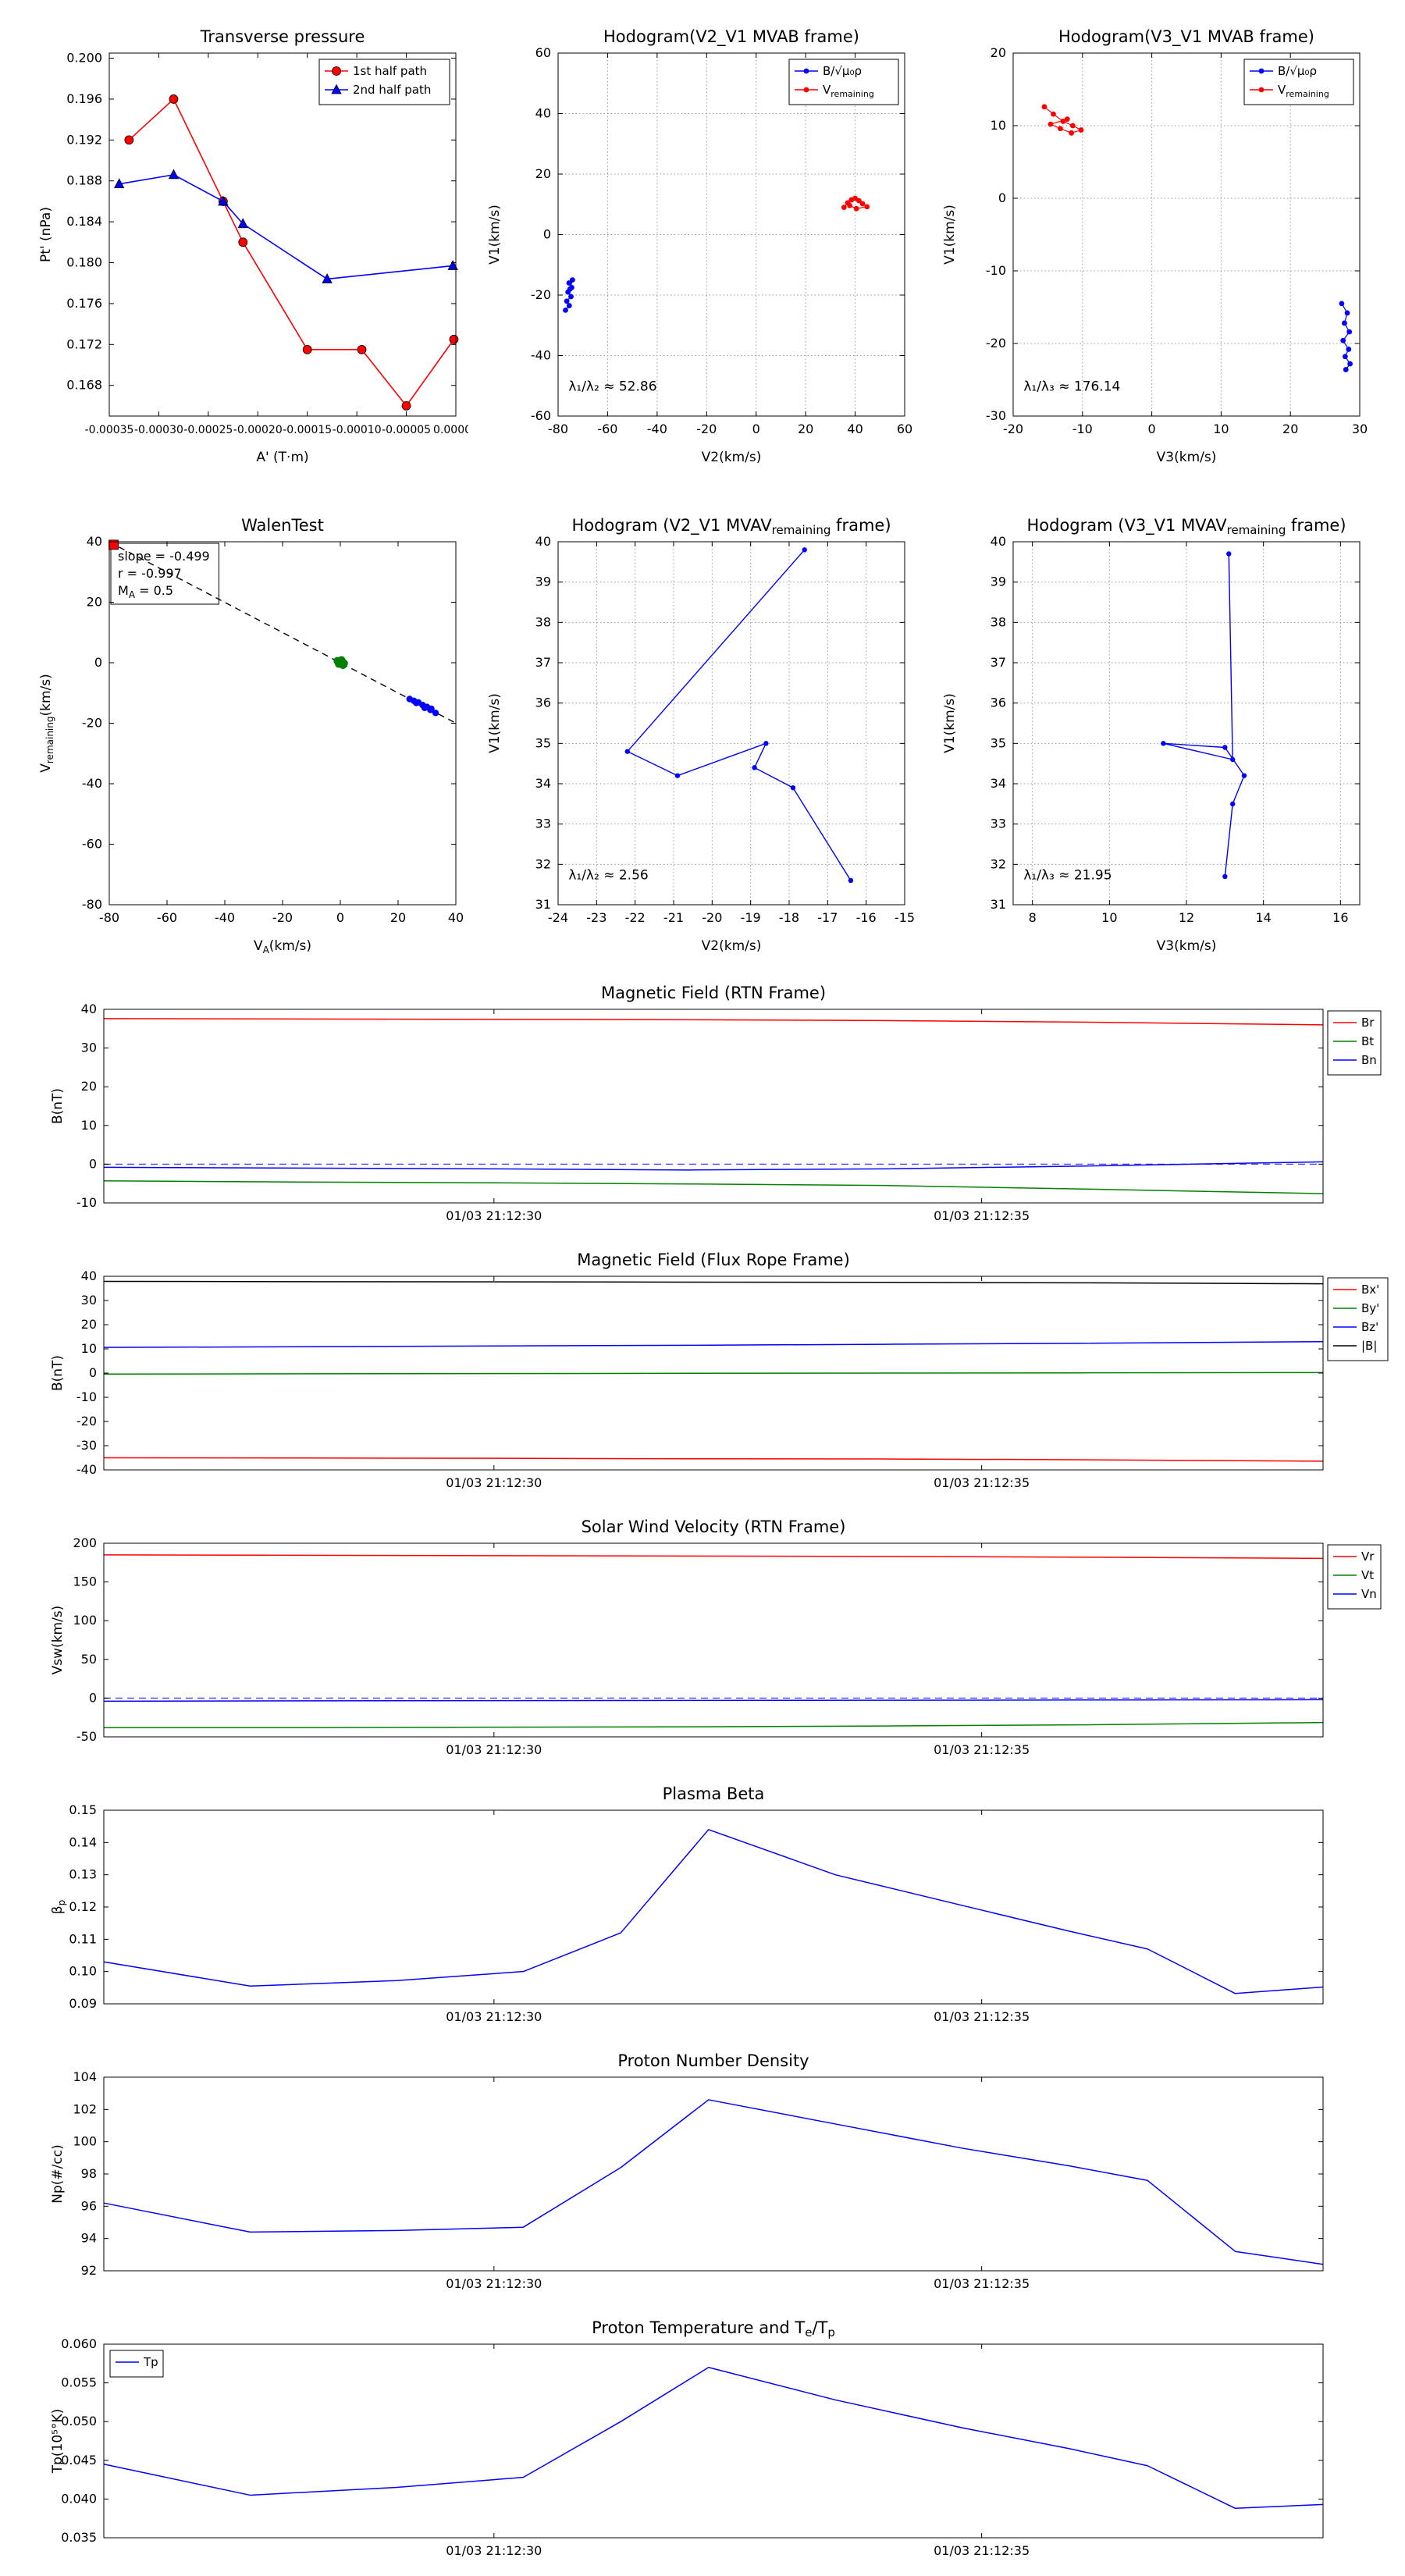 This screenshot has height=2576, width=1405. What do you see at coordinates (1369, 1060) in the screenshot?
I see `legend-label: Bn` at bounding box center [1369, 1060].